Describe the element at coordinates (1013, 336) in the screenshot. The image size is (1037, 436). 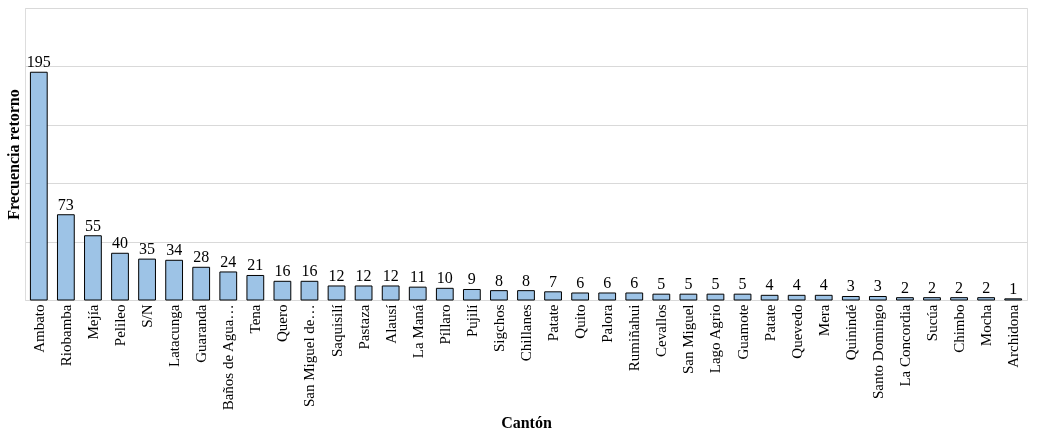
I see `x-tick-label: Archidona` at that location.